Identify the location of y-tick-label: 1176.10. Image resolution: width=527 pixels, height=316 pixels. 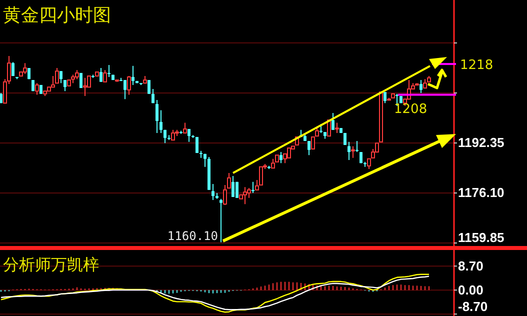
(481, 192).